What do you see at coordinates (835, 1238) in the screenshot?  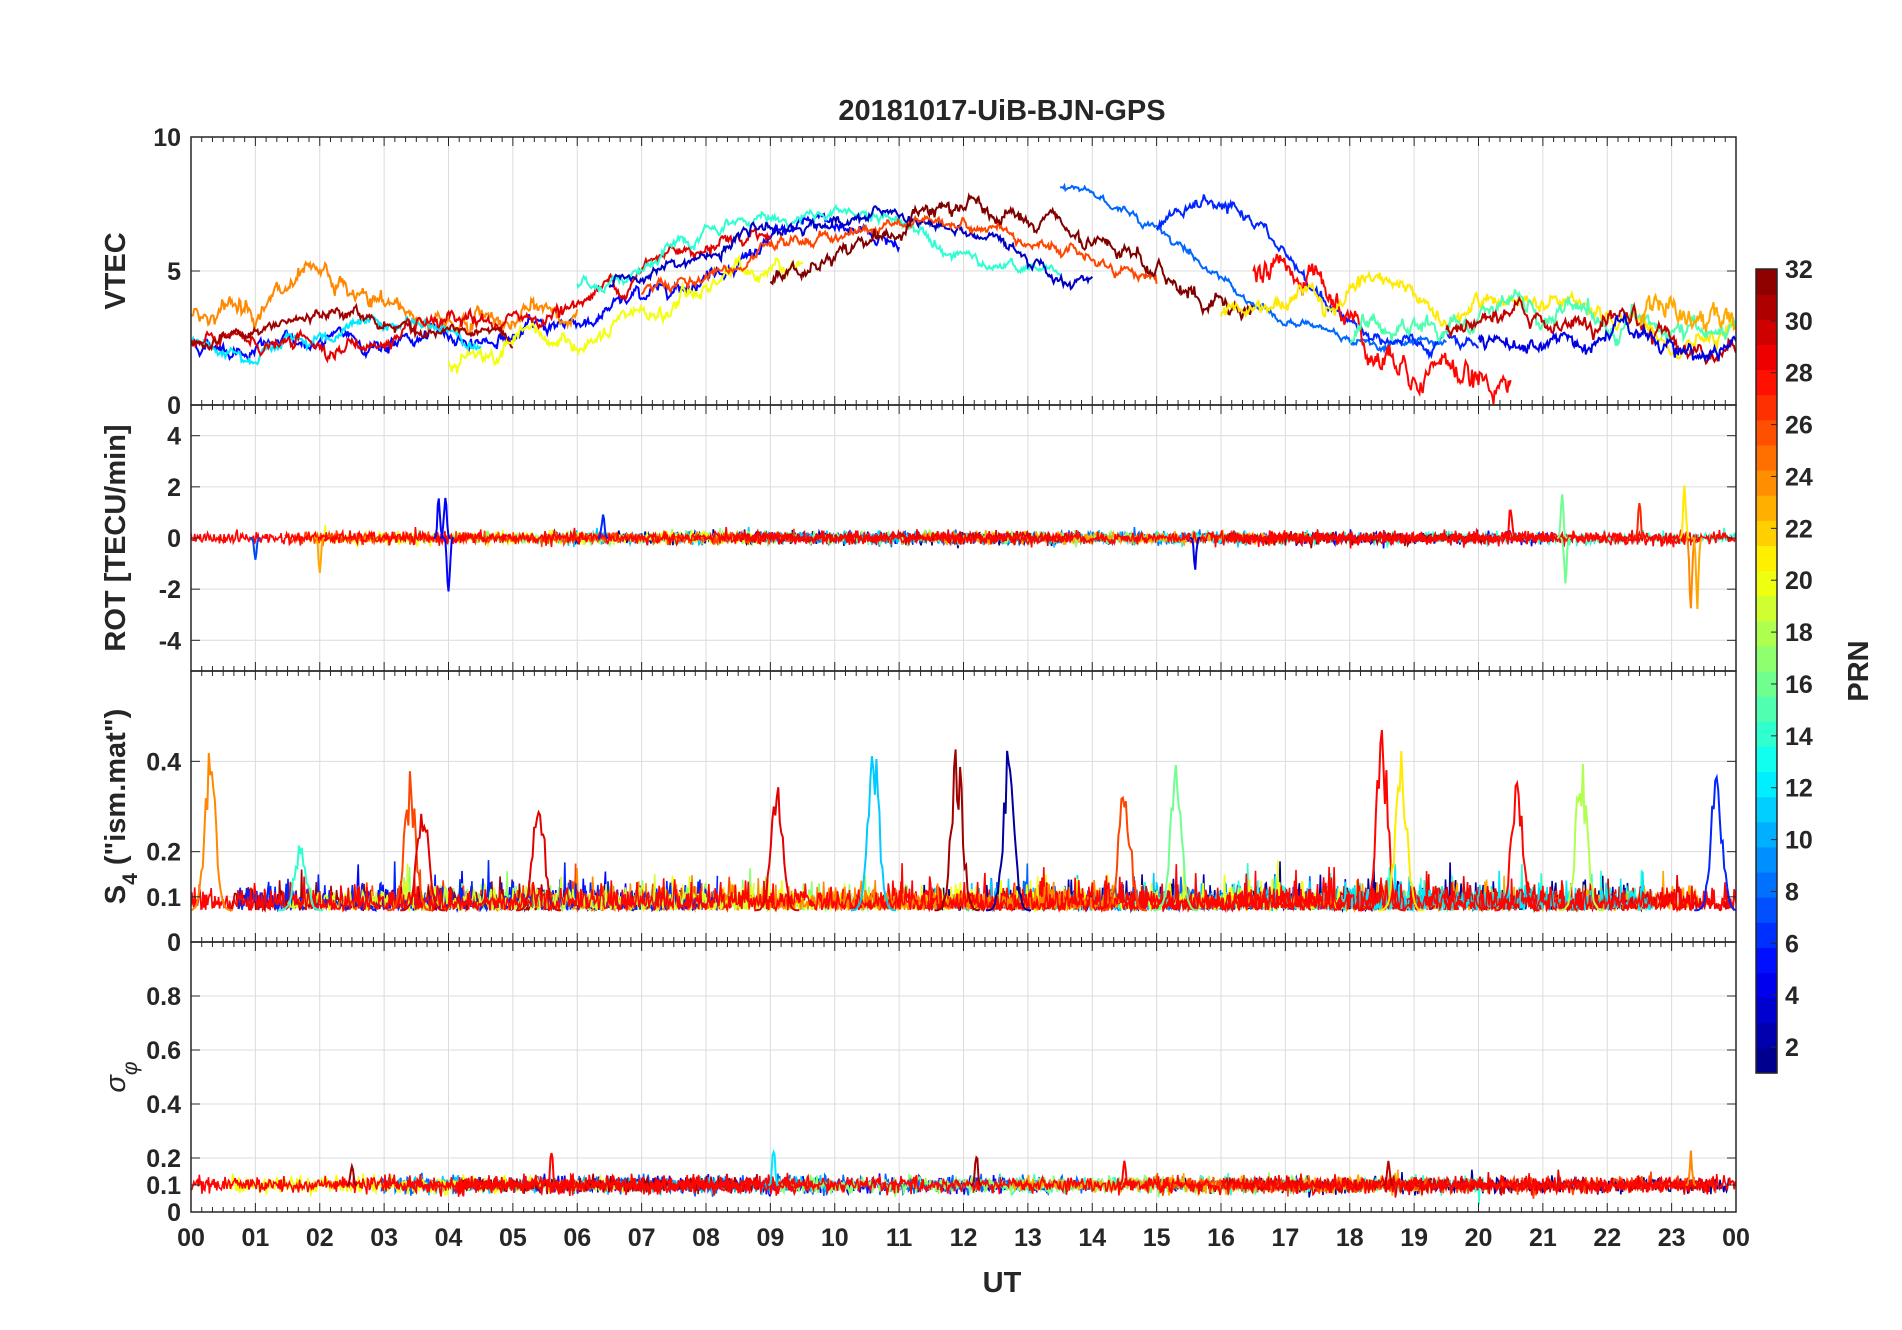 I see `x-tick-label: 10` at bounding box center [835, 1238].